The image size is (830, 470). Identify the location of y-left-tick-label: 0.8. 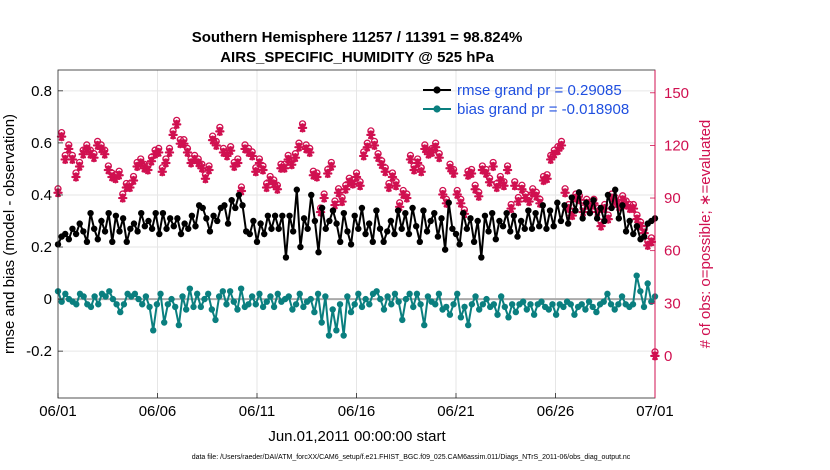
(41, 91).